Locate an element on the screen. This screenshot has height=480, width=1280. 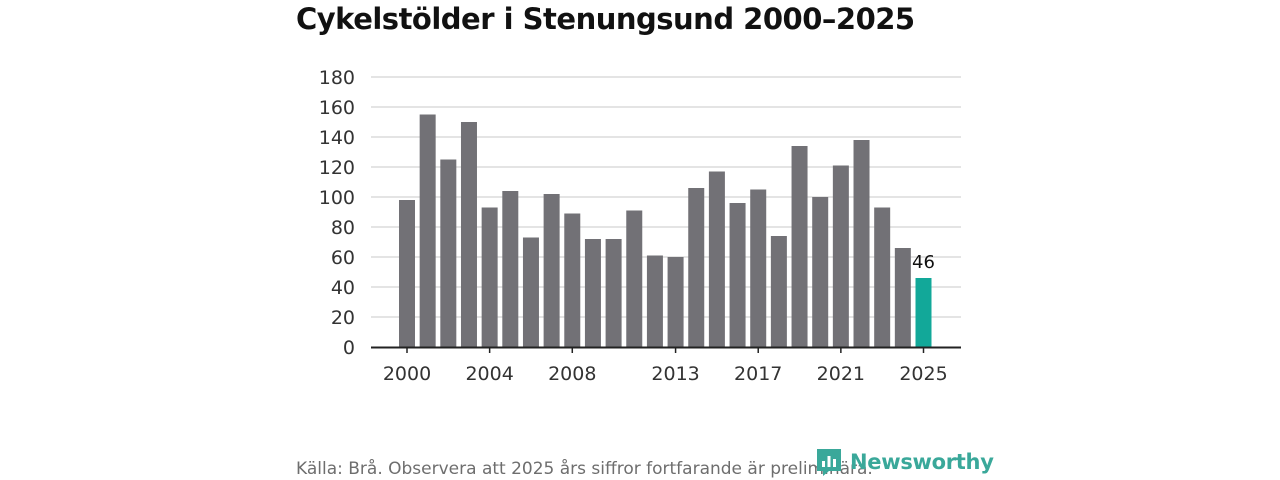
bar-2011 is located at coordinates (634, 278).